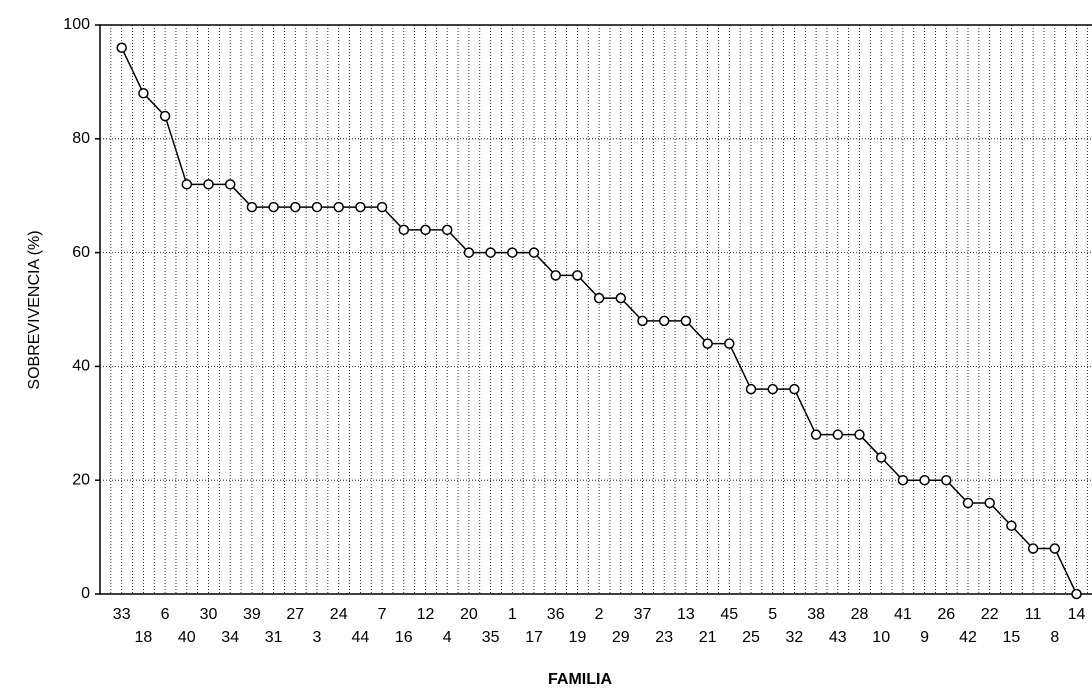 The height and width of the screenshot is (690, 1092). I want to click on x-tick-label: 32, so click(795, 637).